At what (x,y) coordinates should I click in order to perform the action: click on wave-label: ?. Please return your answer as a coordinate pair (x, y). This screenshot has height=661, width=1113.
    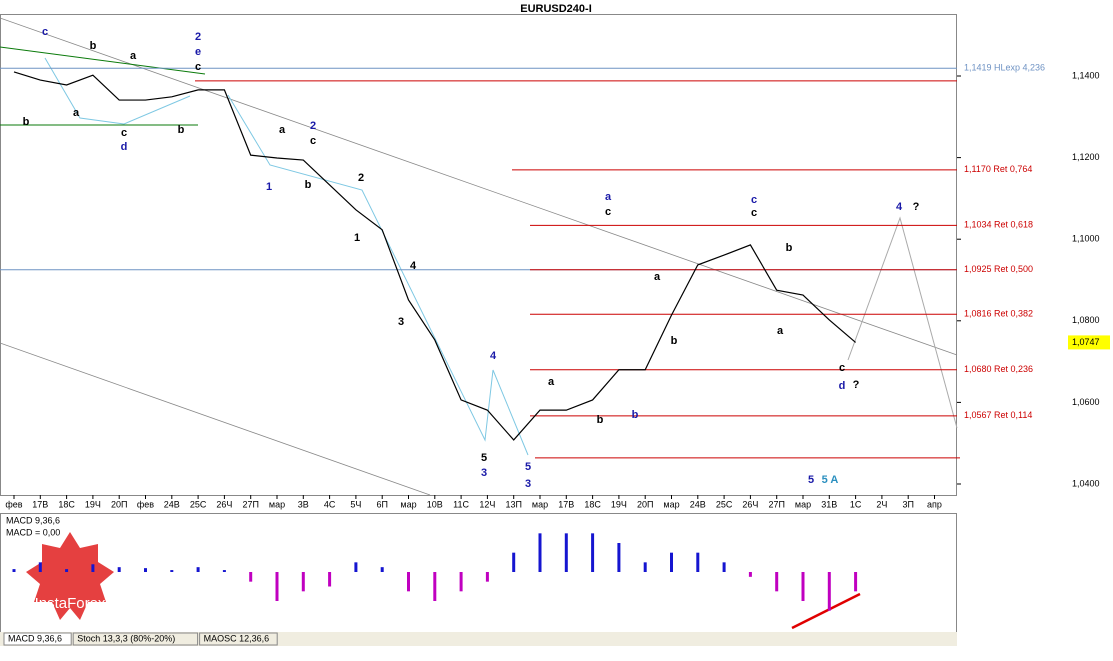
    Looking at the image, I should click on (916, 207).